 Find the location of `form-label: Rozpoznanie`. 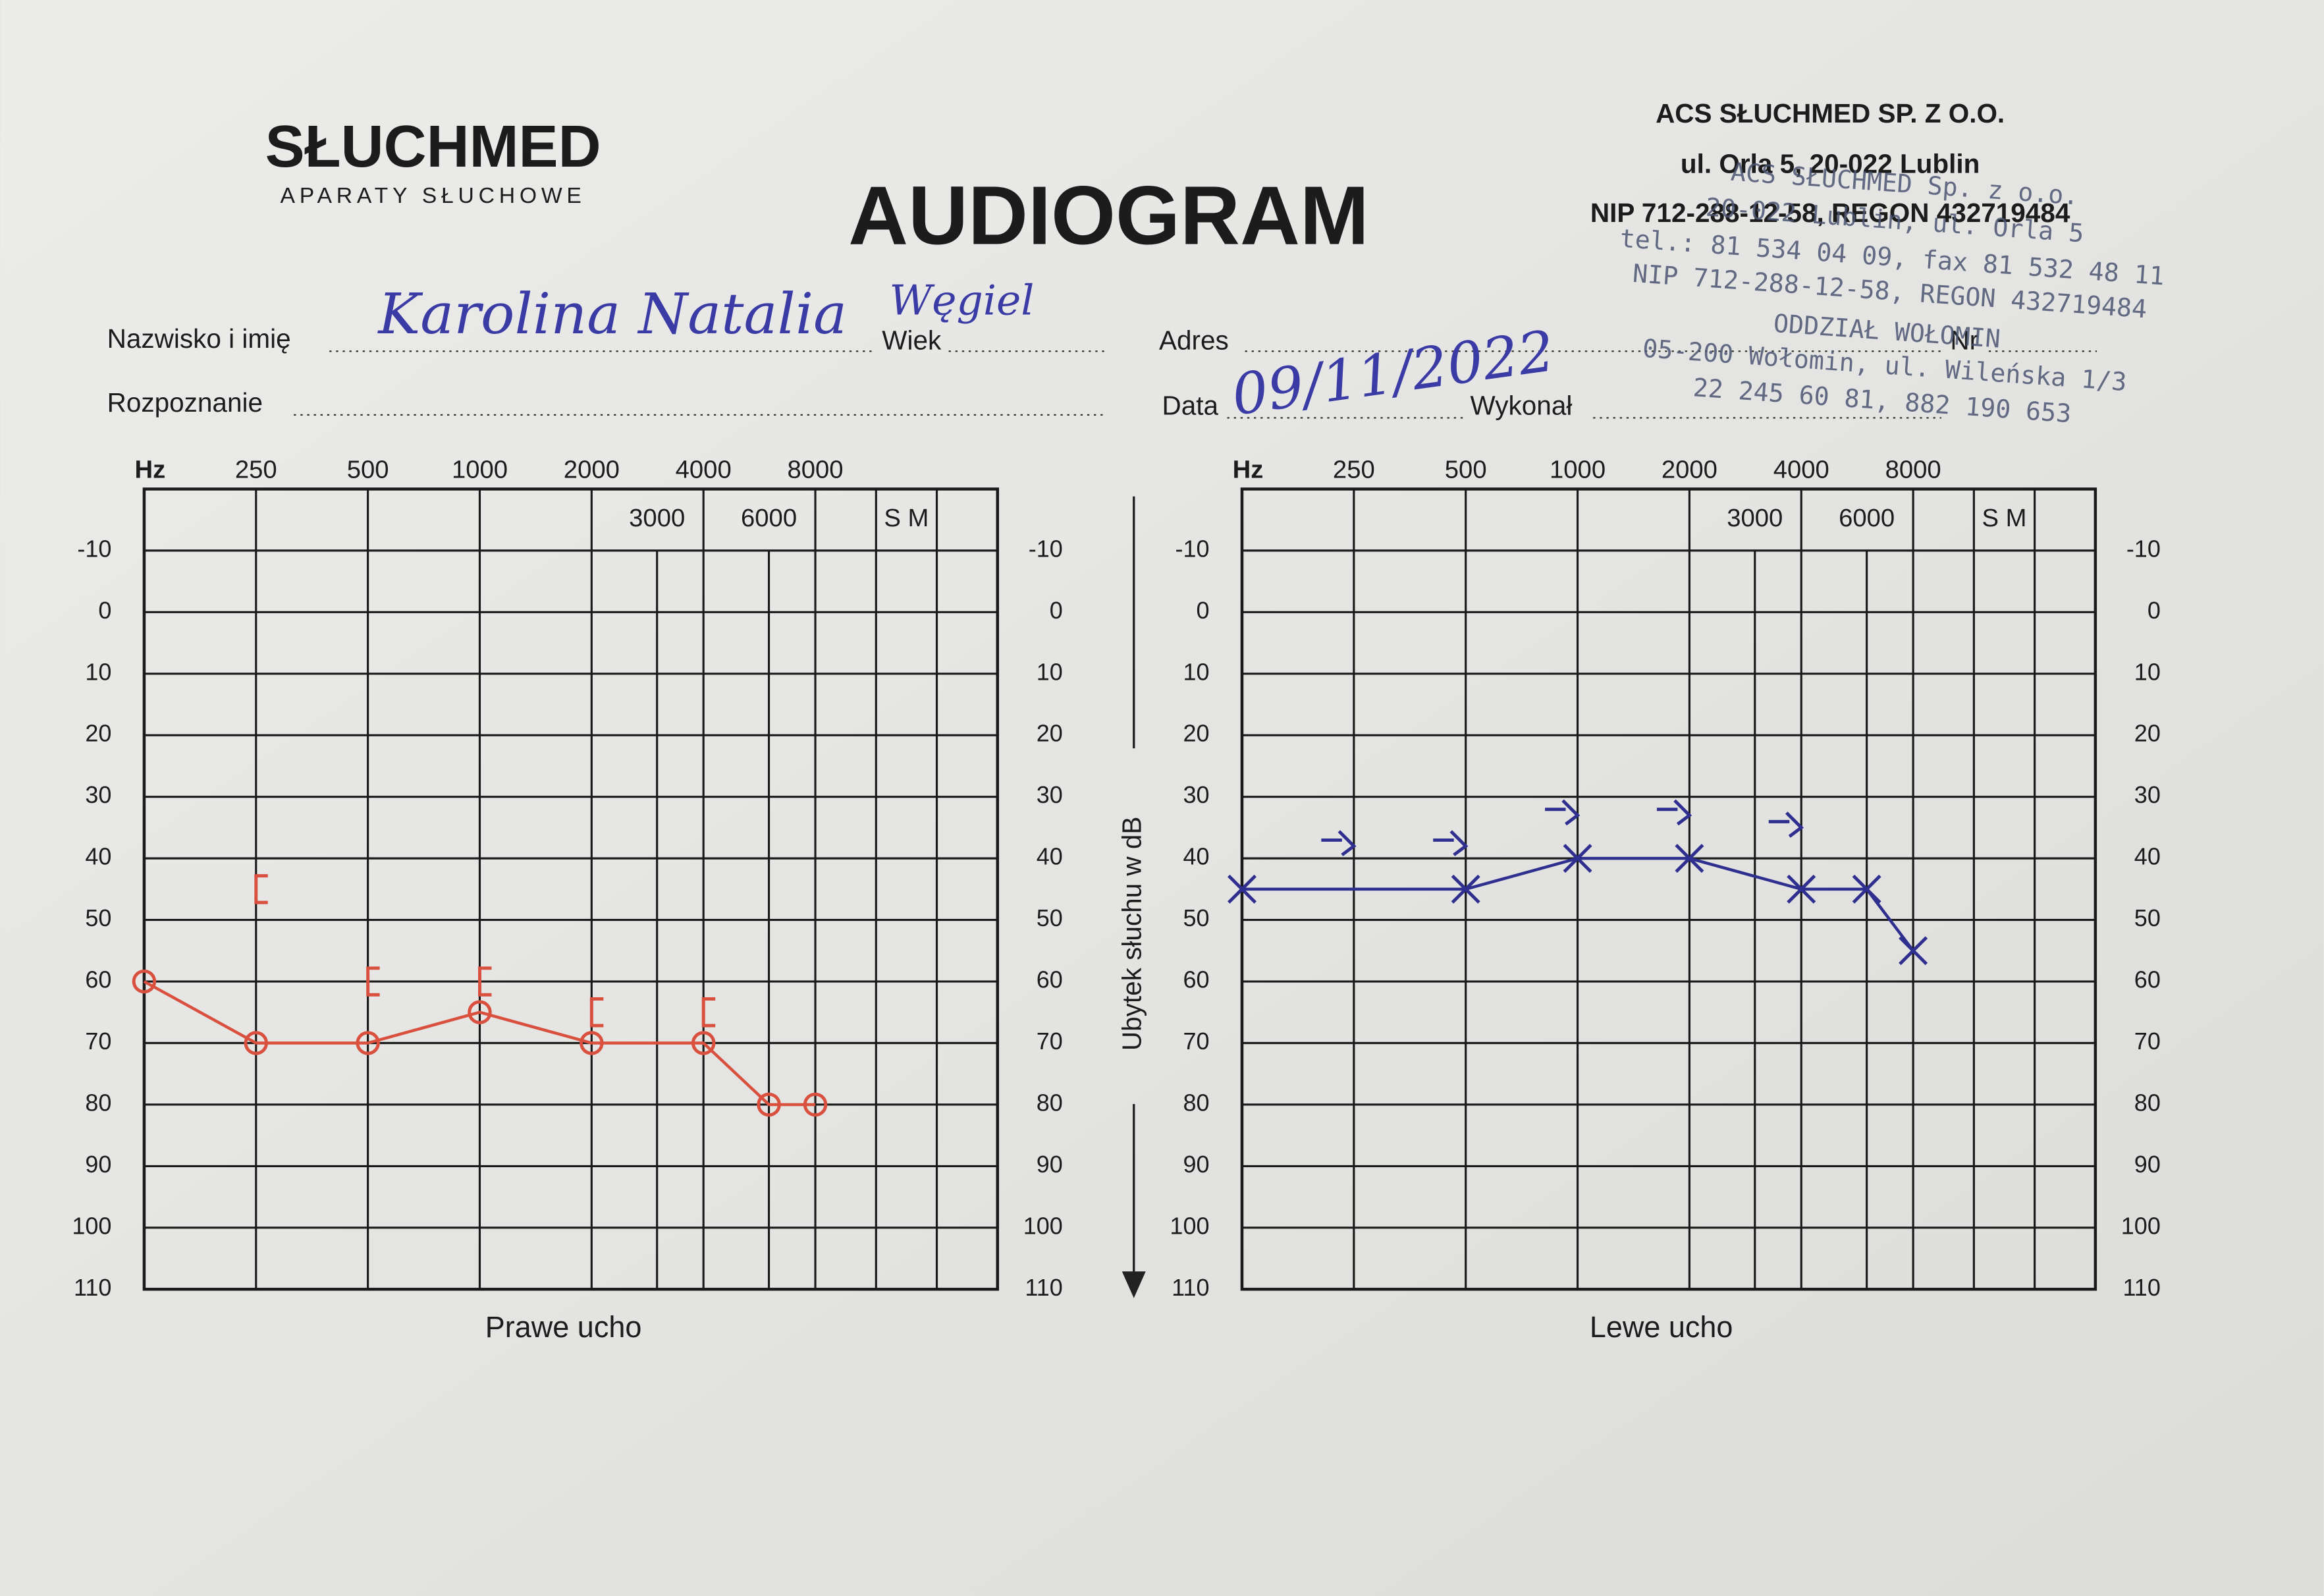

form-label: Rozpoznanie is located at coordinates (185, 402).